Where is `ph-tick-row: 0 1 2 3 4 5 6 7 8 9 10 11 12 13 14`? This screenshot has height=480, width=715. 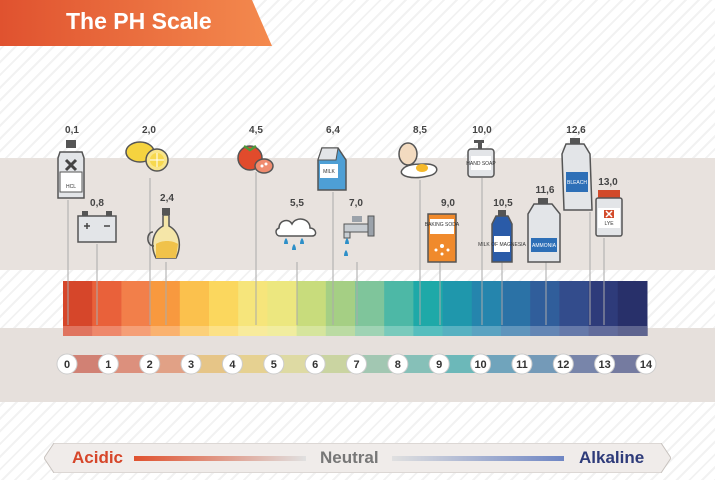
ph-tick-row: 0 1 2 3 4 5 6 7 8 9 10 11 12 13 14 is located at coordinates (356, 364).